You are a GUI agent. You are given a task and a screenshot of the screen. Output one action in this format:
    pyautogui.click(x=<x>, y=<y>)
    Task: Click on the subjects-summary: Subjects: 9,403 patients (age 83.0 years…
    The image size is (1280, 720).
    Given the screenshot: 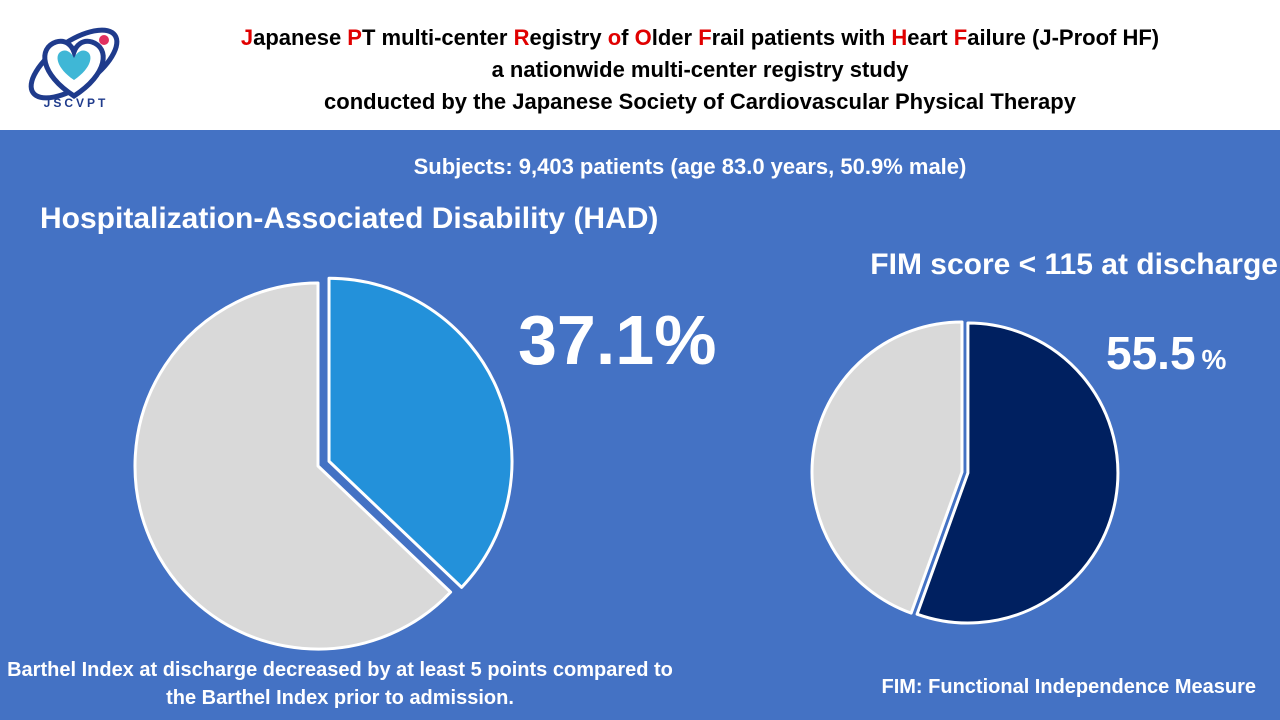 What is the action you would take?
    pyautogui.click(x=690, y=166)
    